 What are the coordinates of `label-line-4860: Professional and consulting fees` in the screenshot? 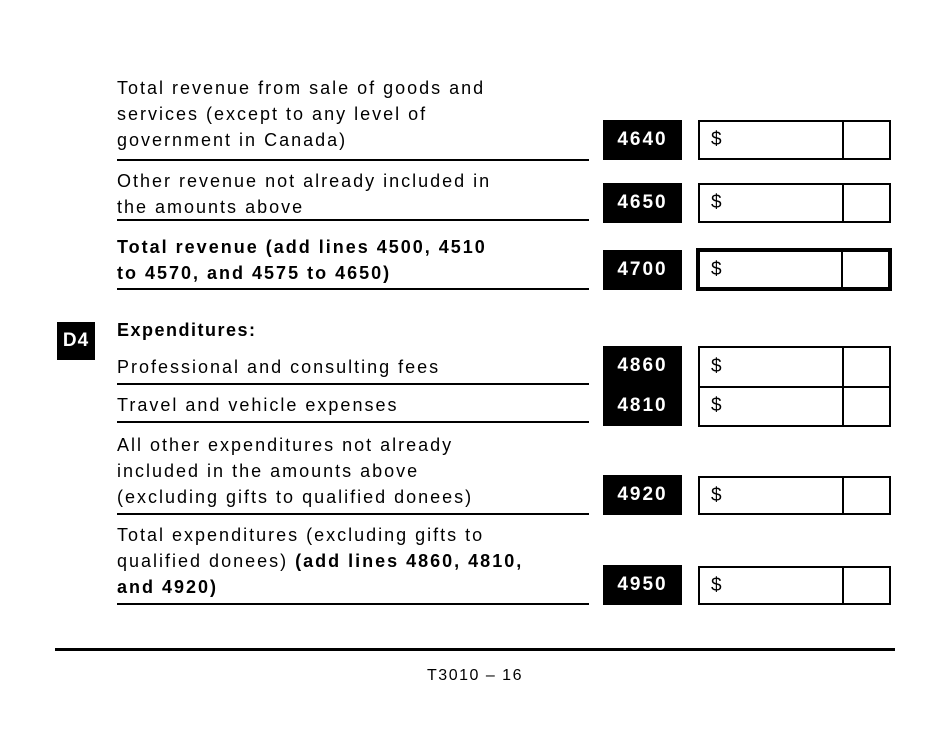 It's located at (397, 367).